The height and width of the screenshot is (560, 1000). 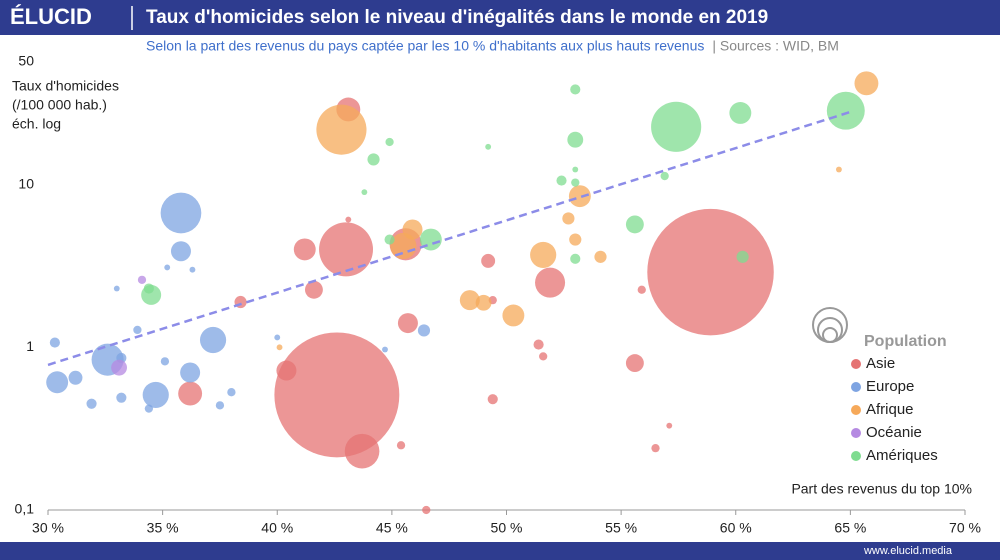 What do you see at coordinates (277, 528) in the screenshot?
I see `x-tick-label: 40 %` at bounding box center [277, 528].